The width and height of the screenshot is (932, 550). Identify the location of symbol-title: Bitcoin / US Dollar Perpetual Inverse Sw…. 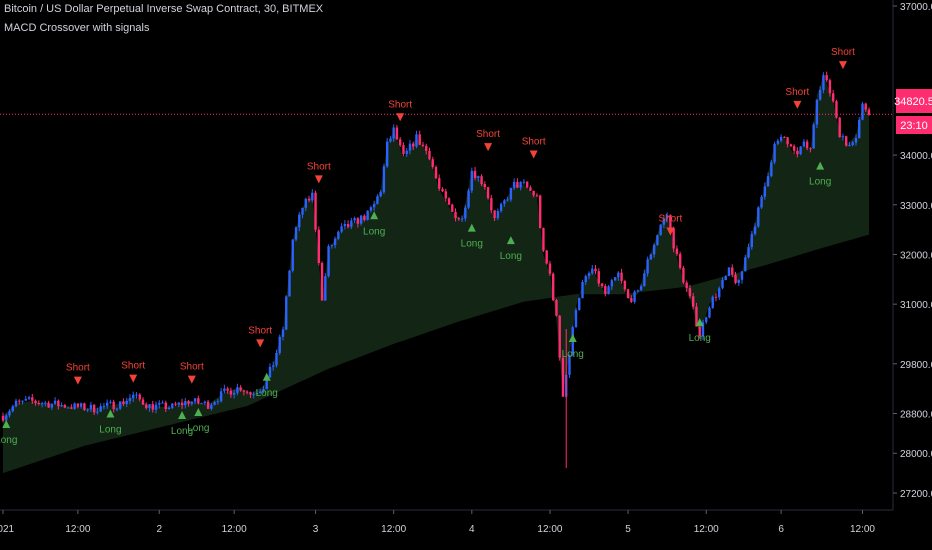
(164, 9).